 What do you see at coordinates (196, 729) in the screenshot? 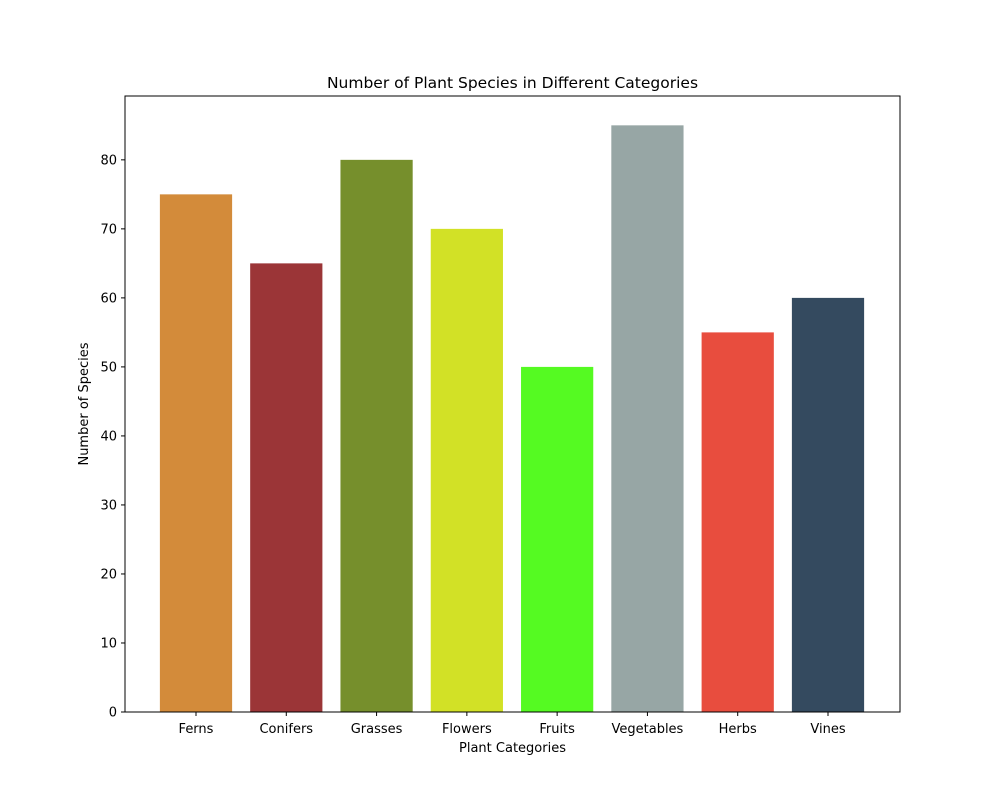
I see `x-tick-label: Ferns` at bounding box center [196, 729].